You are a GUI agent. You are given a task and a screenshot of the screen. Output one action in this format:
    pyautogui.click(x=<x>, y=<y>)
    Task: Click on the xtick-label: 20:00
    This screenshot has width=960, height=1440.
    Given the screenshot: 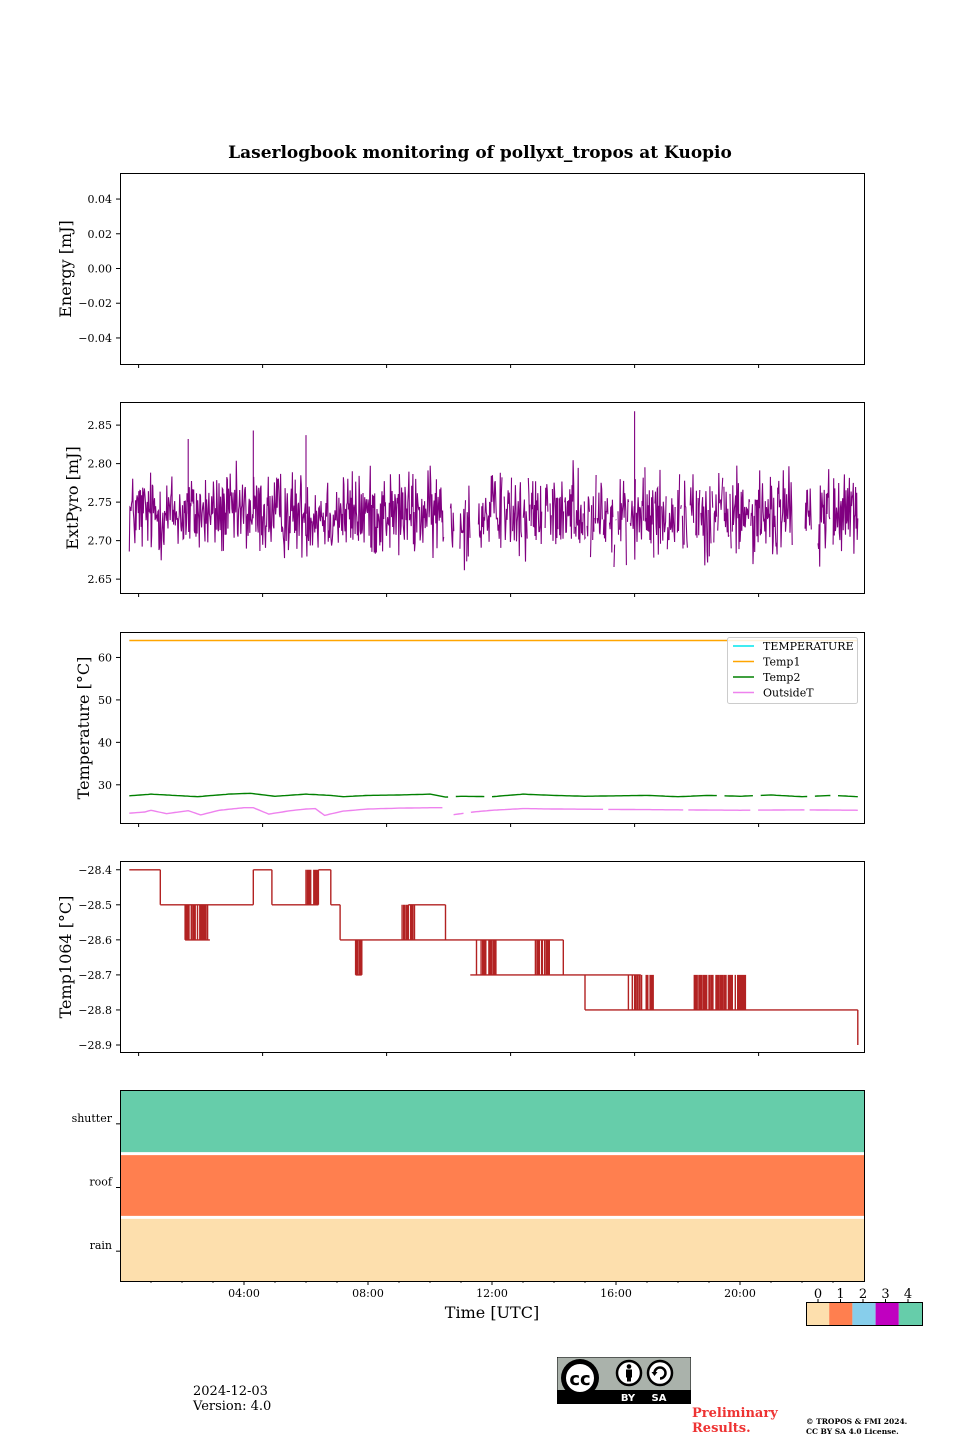 What is the action you would take?
    pyautogui.click(x=740, y=1293)
    